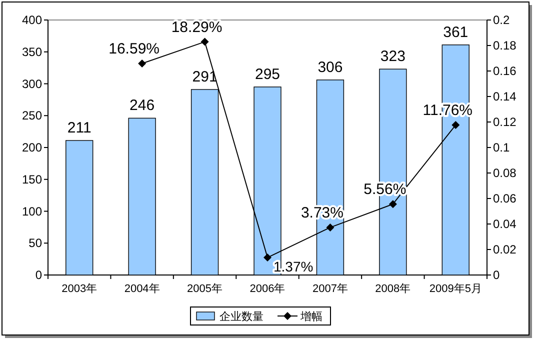  Describe the element at coordinates (496, 275) in the screenshot. I see `y2-tick-label: 0` at that location.